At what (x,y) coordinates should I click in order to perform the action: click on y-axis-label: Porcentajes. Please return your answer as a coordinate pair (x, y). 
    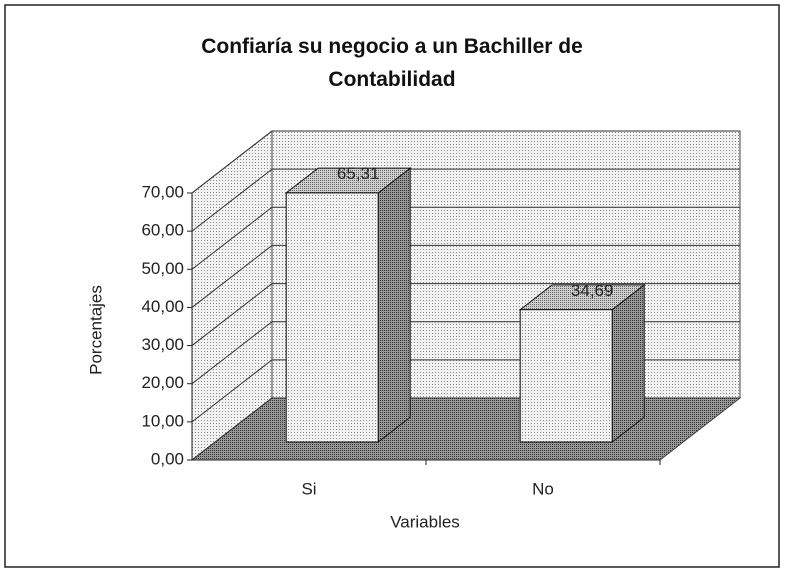
    Looking at the image, I should click on (95, 330).